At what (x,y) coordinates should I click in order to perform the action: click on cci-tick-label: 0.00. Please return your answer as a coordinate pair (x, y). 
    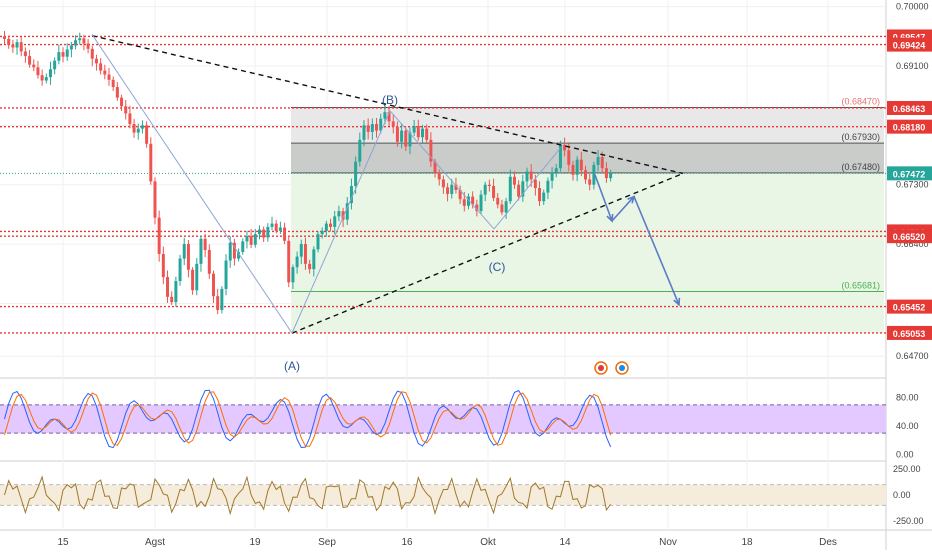
    Looking at the image, I should click on (902, 495).